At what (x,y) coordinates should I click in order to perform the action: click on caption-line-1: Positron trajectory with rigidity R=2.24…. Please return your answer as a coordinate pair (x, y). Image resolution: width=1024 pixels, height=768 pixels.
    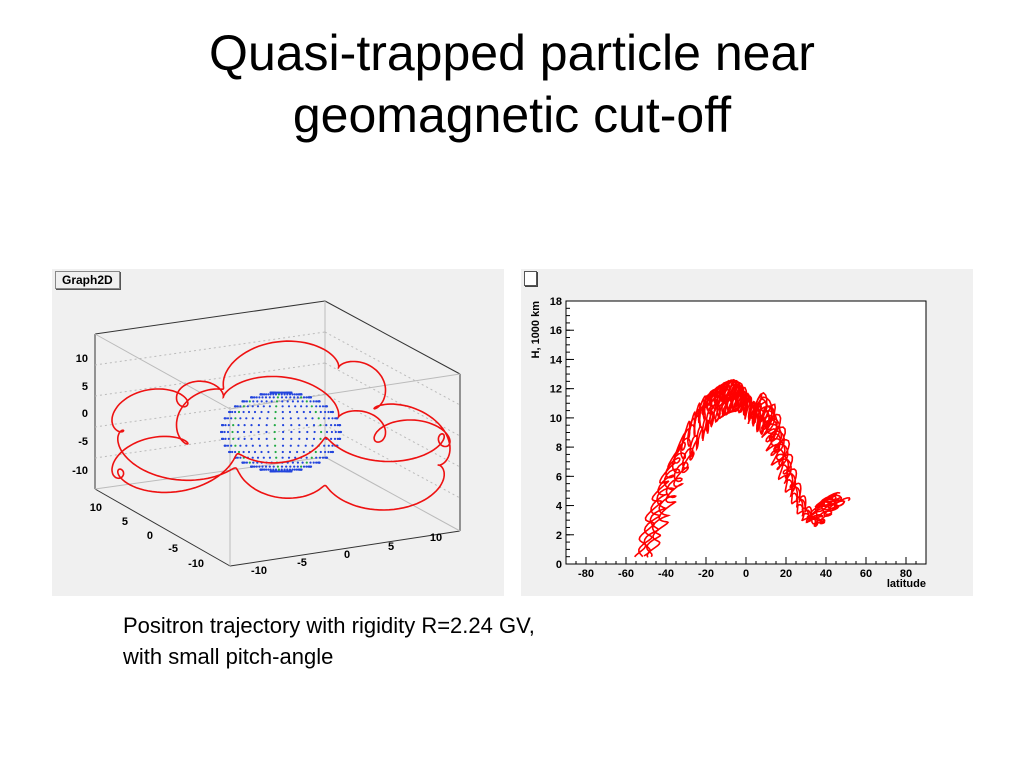
    Looking at the image, I should click on (329, 625).